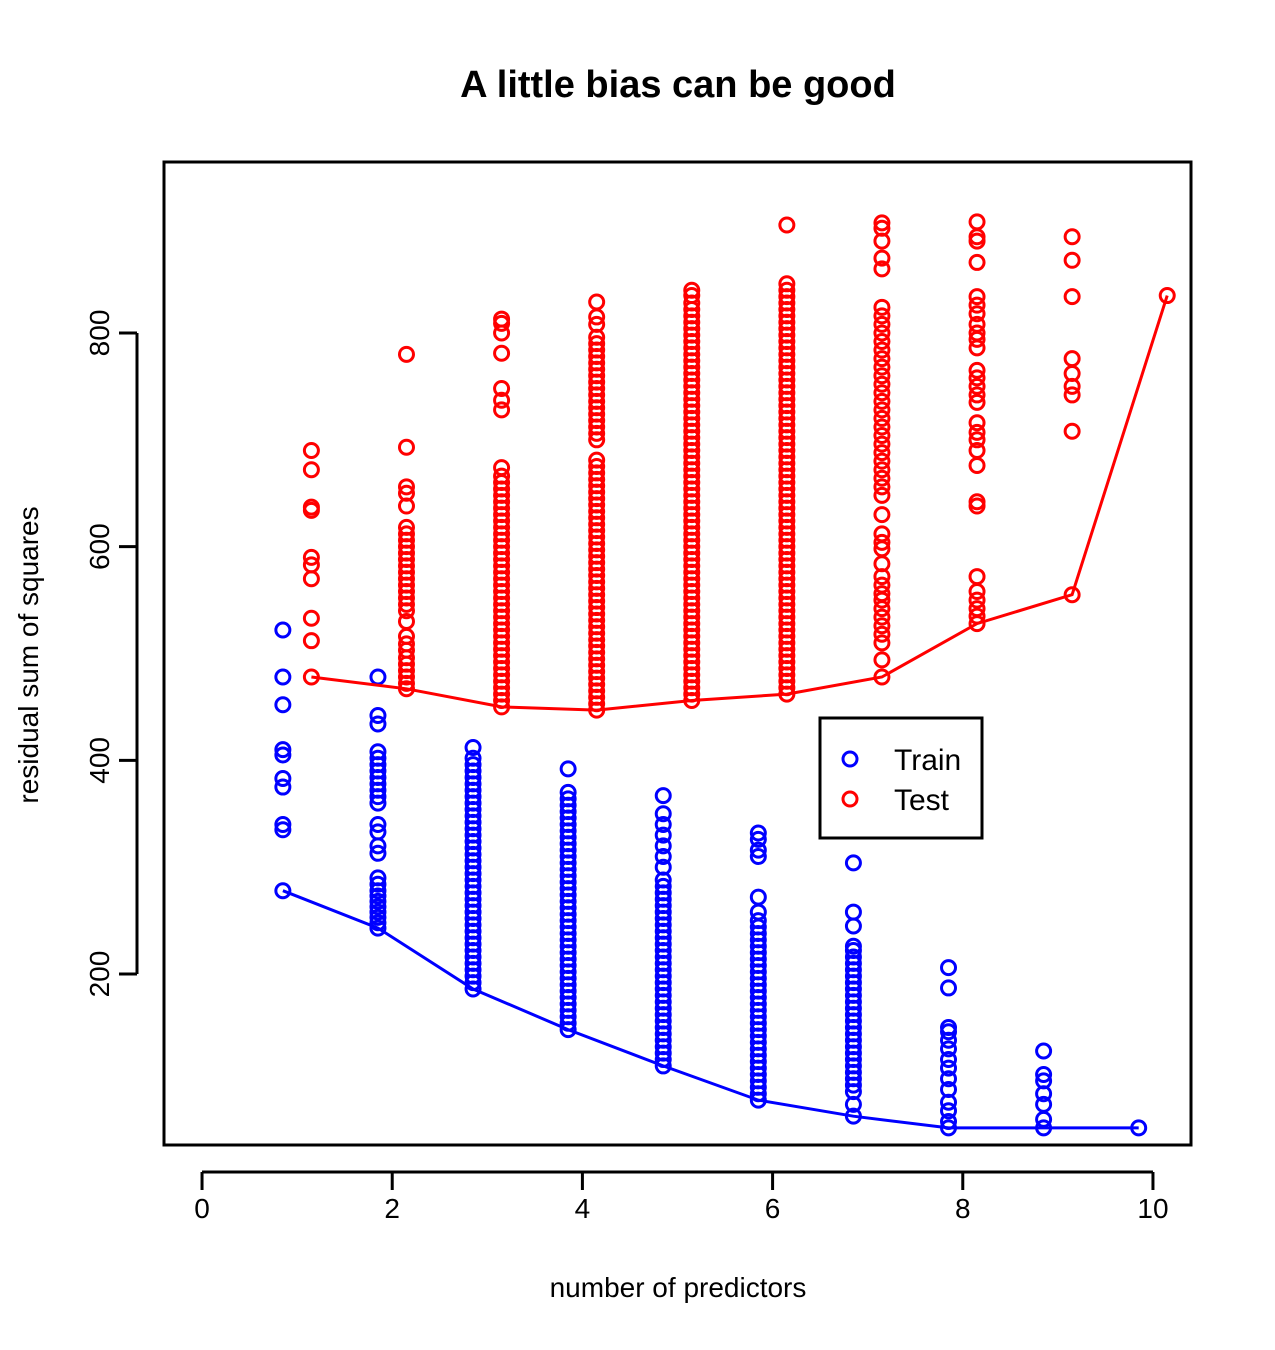 The image size is (1275, 1350). What do you see at coordinates (202, 1208) in the screenshot?
I see `x-tick-label: 0` at bounding box center [202, 1208].